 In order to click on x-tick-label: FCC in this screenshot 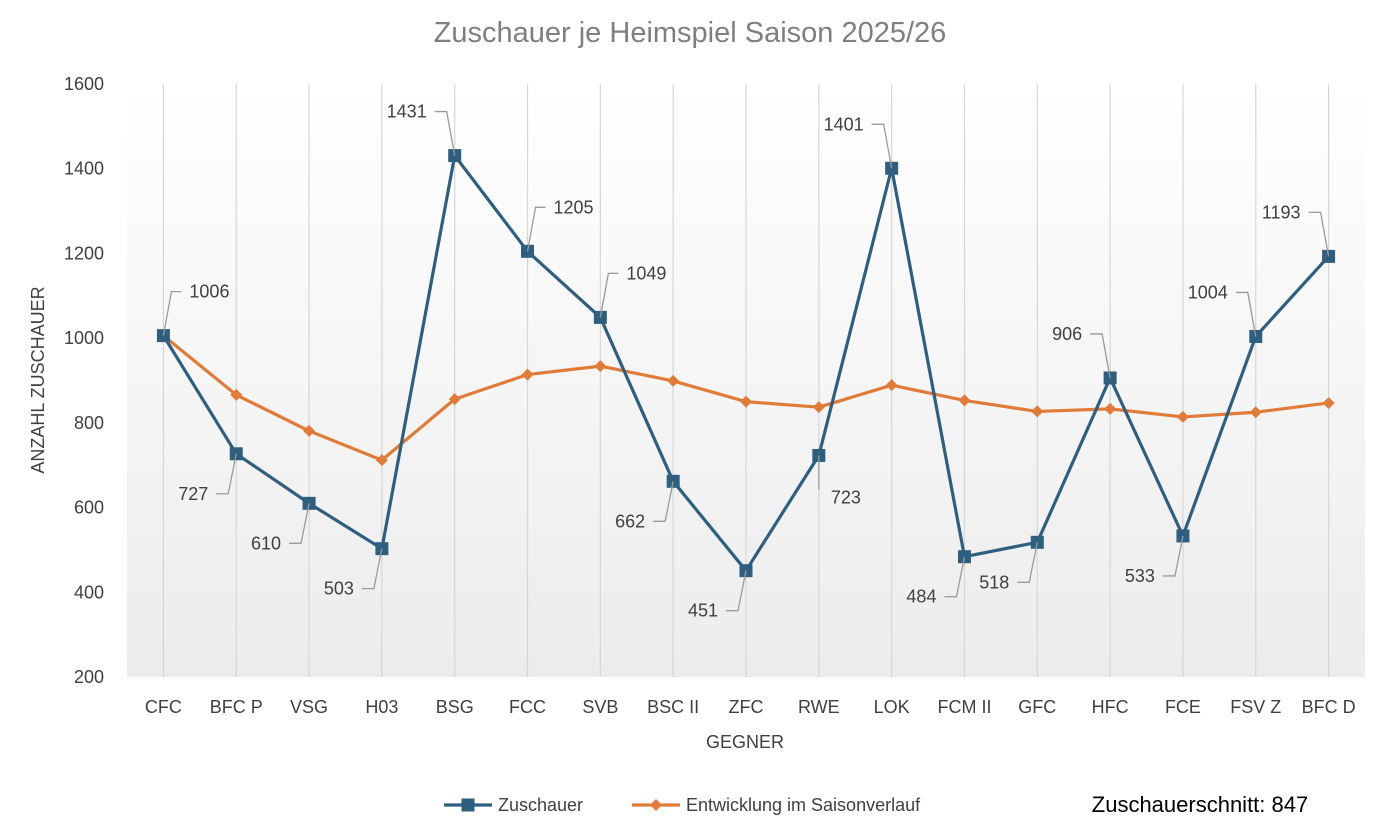, I will do `click(527, 707)`.